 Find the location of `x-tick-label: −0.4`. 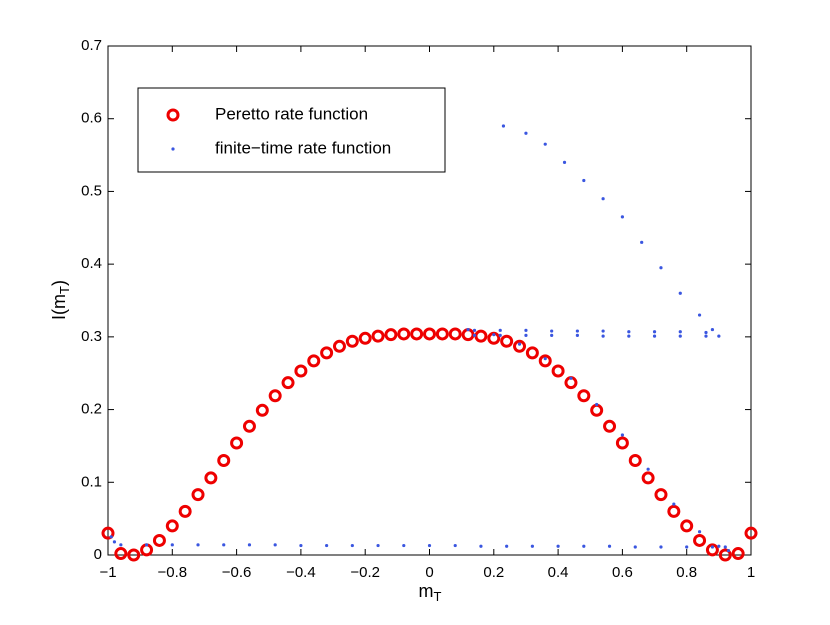

x-tick-label: −0.4 is located at coordinates (301, 572).